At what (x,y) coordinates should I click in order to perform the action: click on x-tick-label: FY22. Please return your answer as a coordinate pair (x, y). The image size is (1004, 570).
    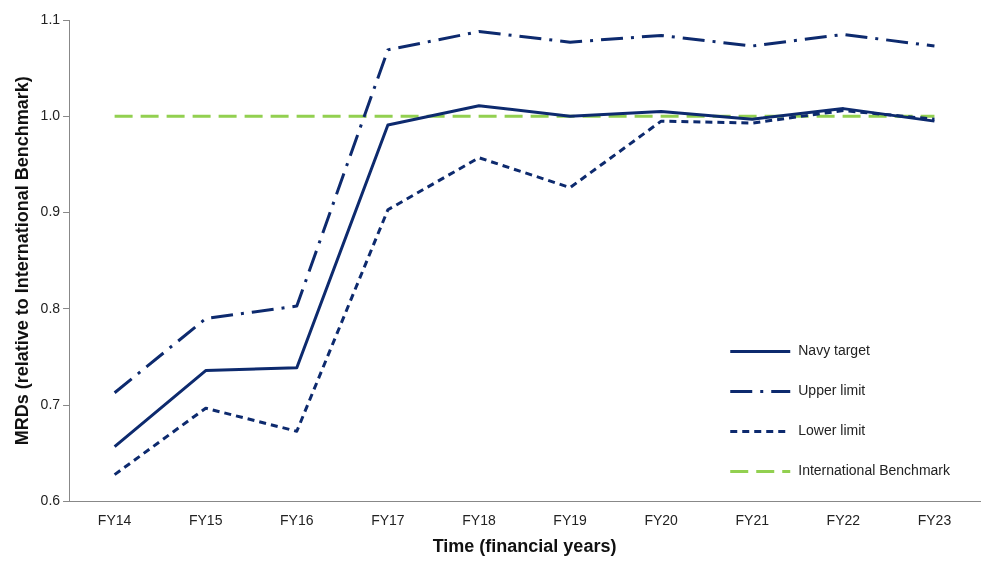
    Looking at the image, I should click on (843, 519).